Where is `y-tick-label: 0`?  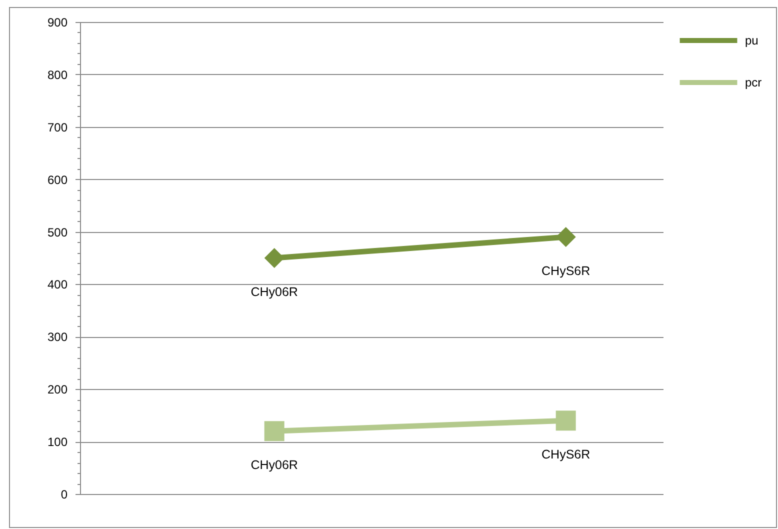
y-tick-label: 0 is located at coordinates (64, 495).